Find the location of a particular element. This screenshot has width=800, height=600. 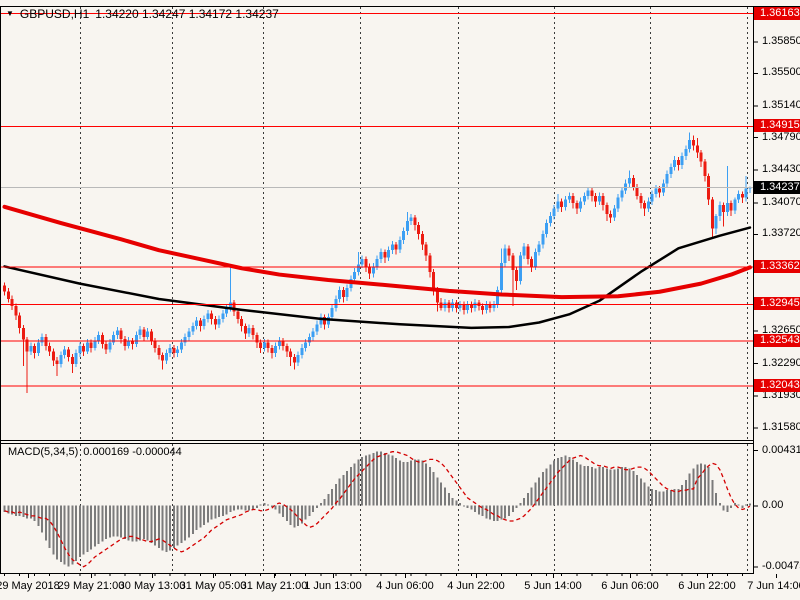

price-tick-label: 1.33720 is located at coordinates (781, 233).